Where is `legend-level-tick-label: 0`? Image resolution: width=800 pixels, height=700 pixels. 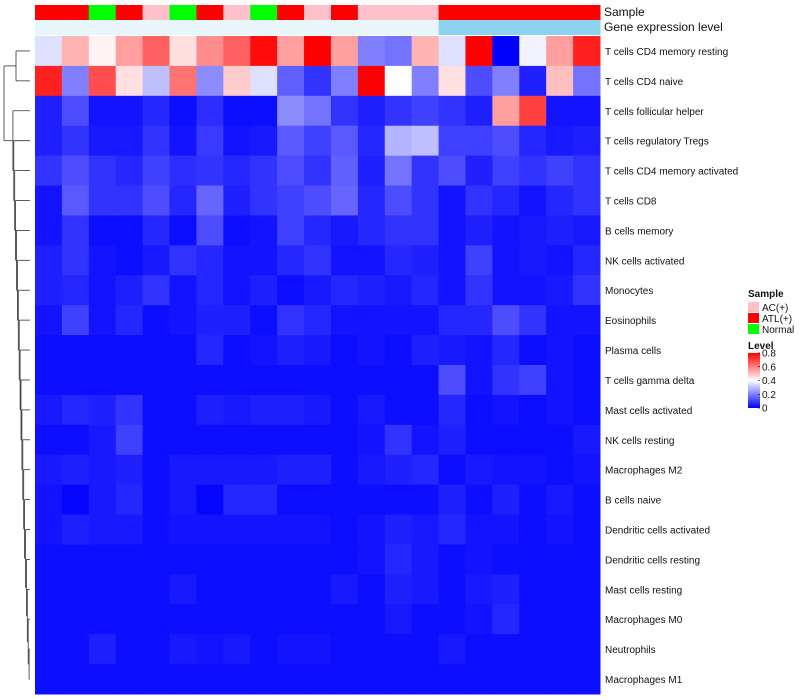
legend-level-tick-label: 0 is located at coordinates (765, 409).